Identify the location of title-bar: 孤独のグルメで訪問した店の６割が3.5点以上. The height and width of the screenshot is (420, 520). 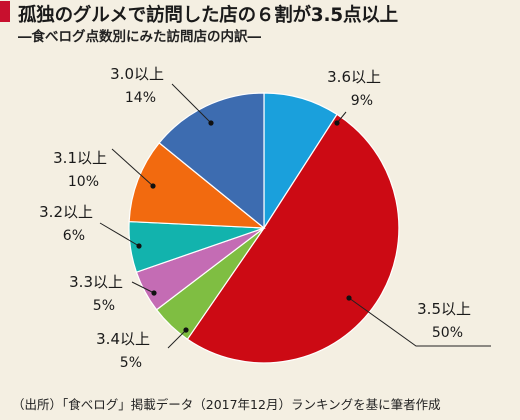
(260, 13).